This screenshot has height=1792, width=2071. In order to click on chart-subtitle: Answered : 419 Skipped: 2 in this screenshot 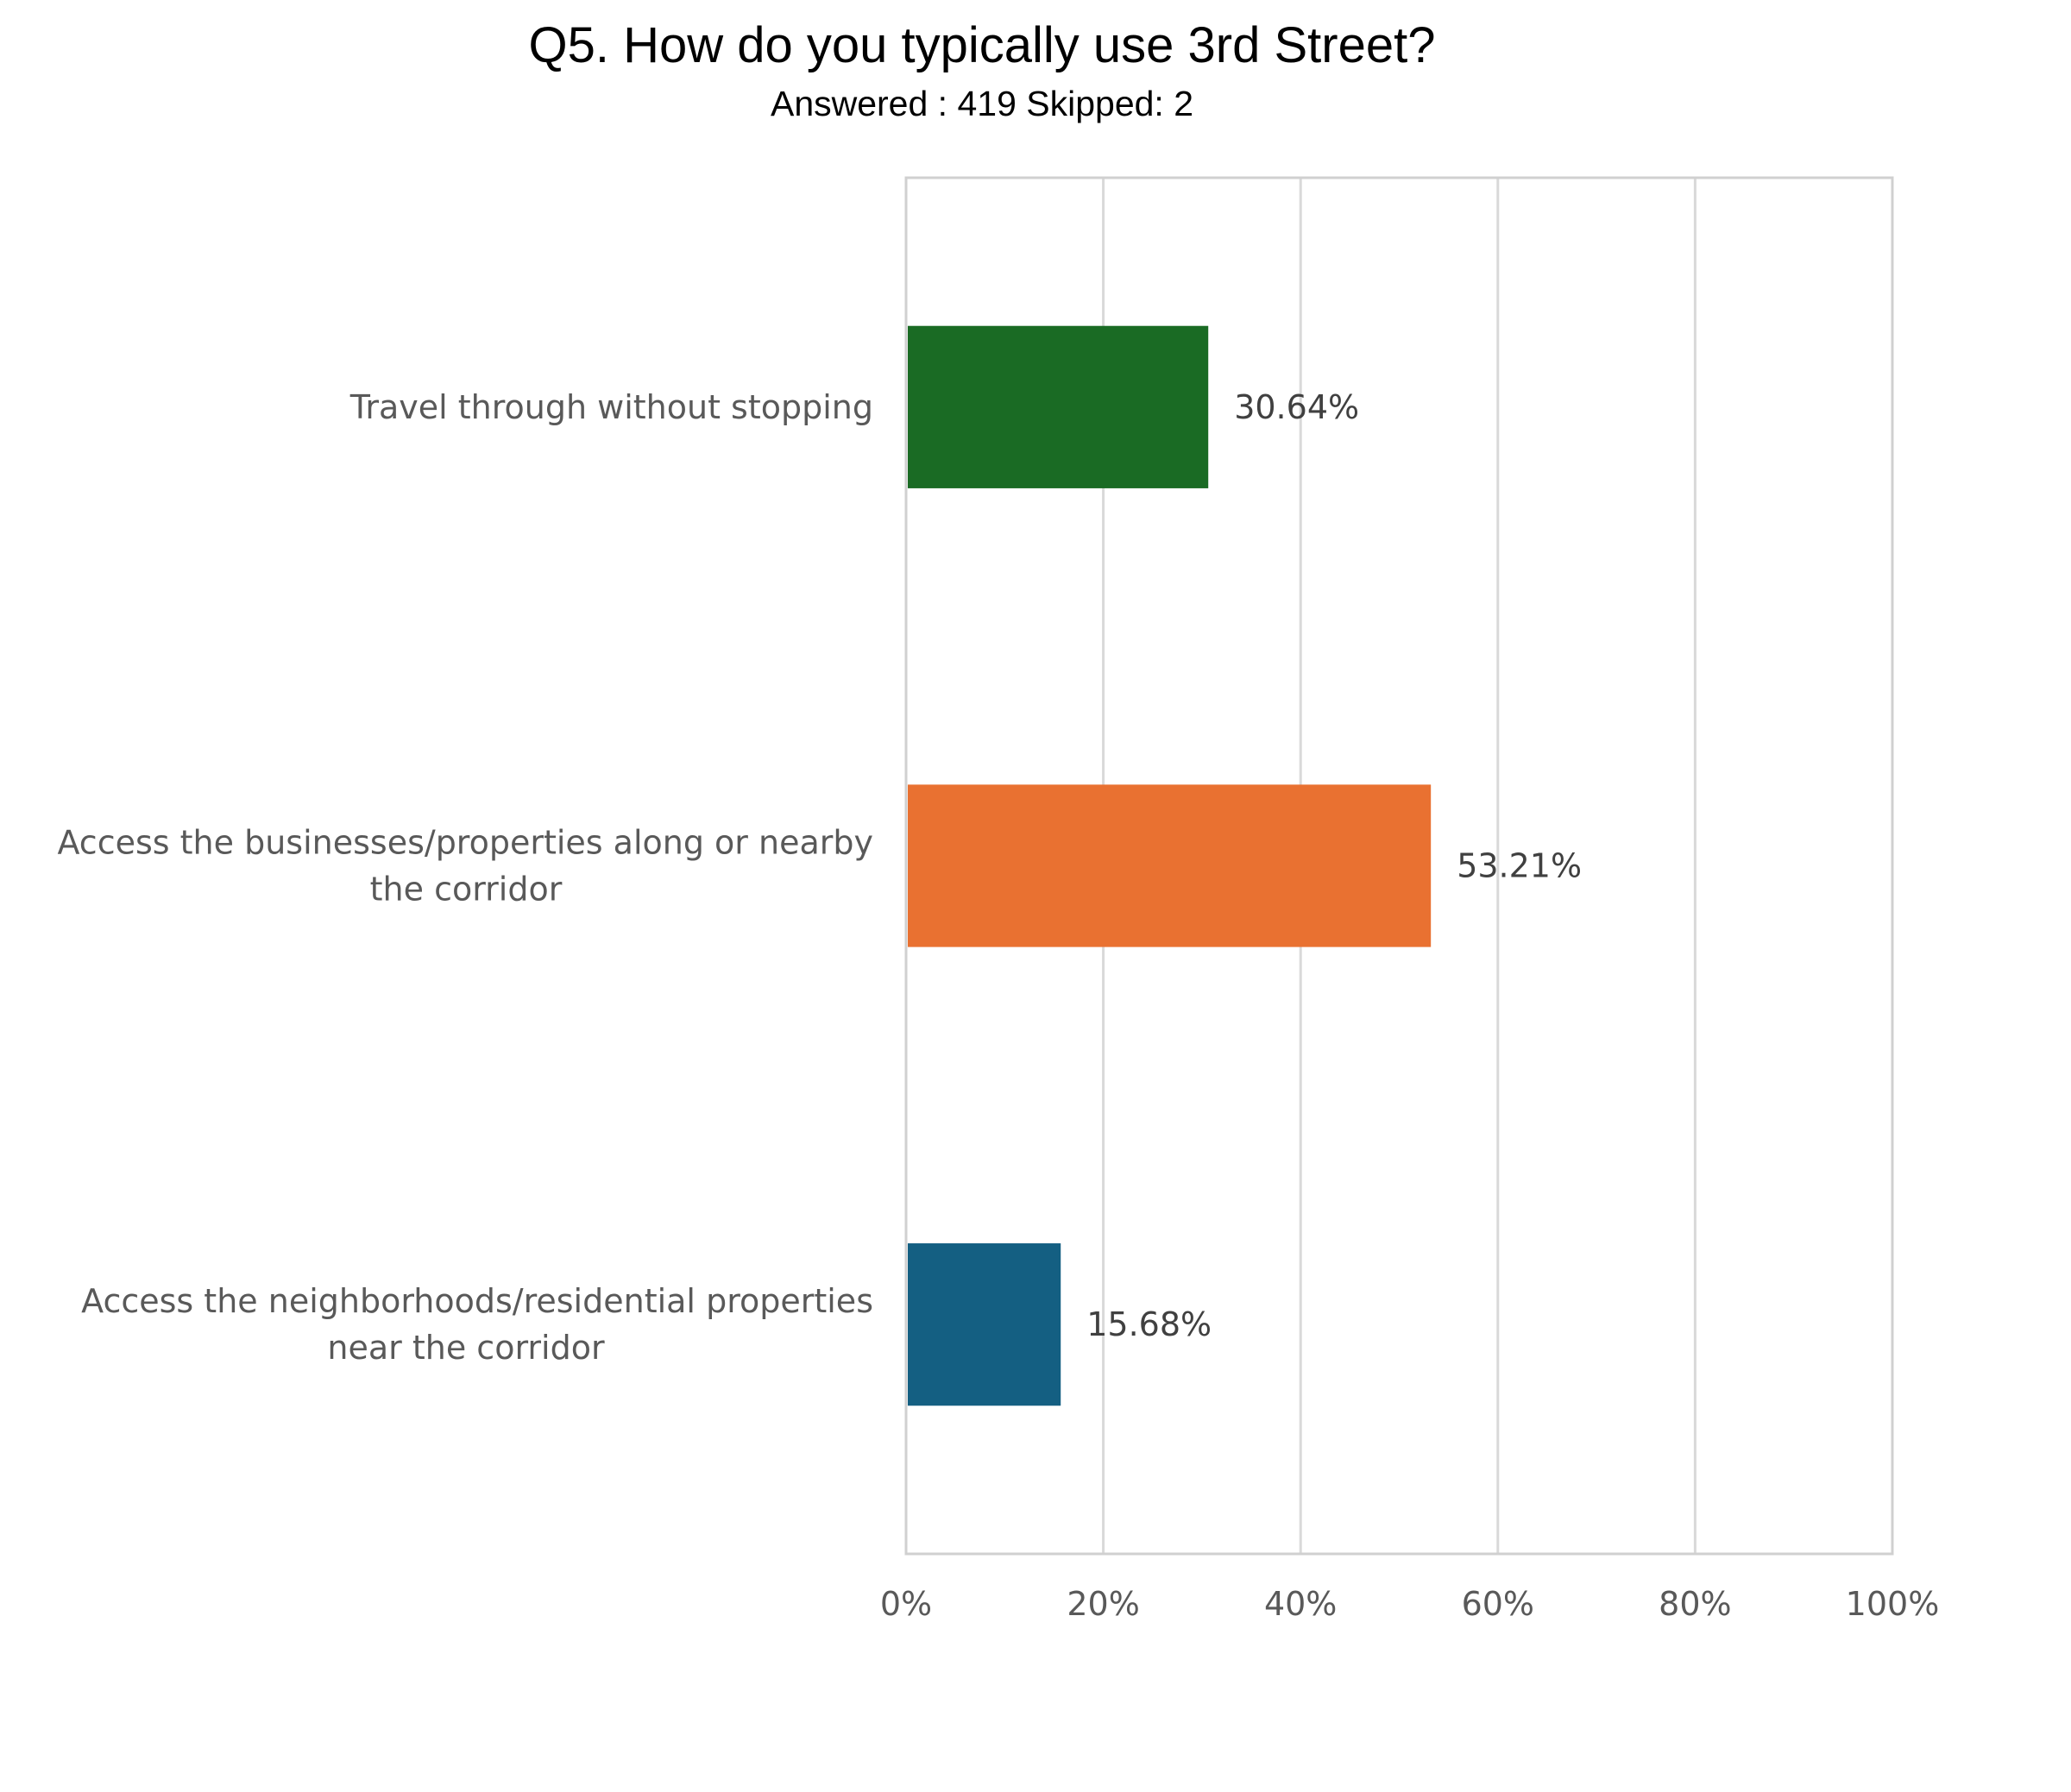, I will do `click(982, 103)`.